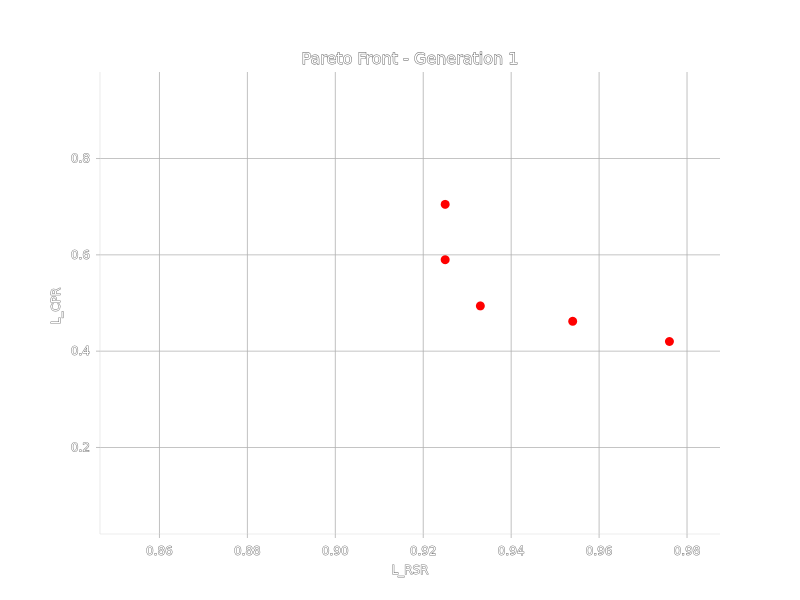 This screenshot has height=600, width=800. What do you see at coordinates (410, 58) in the screenshot?
I see `chart-title: Pareto Front - Generation 1` at bounding box center [410, 58].